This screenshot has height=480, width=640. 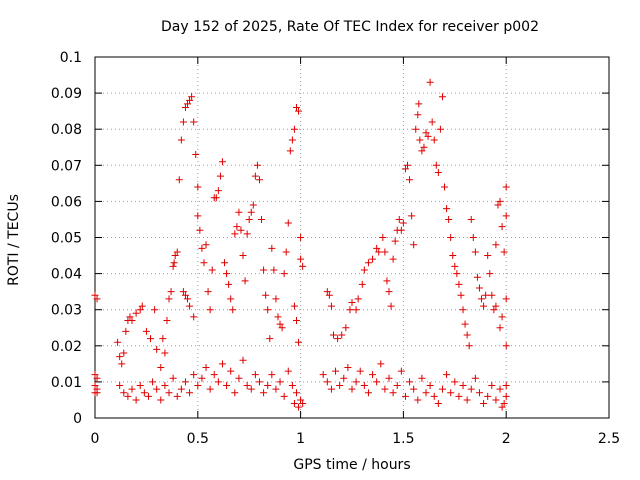 I want to click on y-tick-label: 0.08, so click(x=66, y=130).